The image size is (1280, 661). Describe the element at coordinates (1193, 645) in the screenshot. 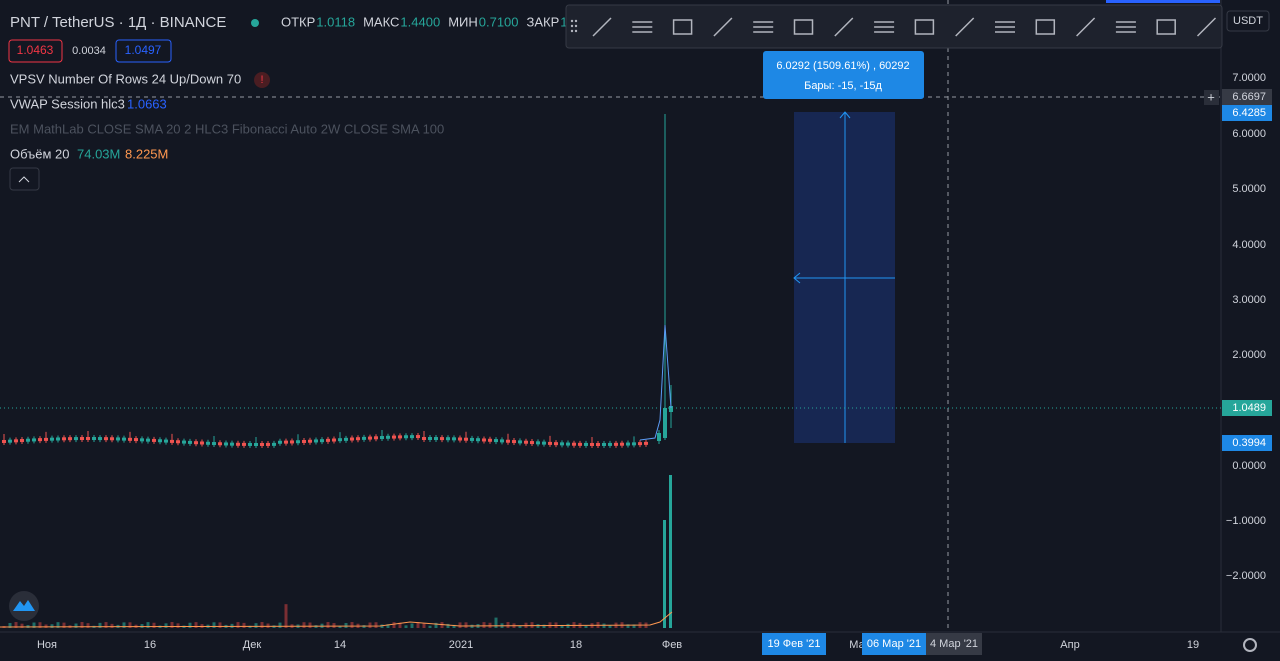

I see `time-tick: 19` at that location.